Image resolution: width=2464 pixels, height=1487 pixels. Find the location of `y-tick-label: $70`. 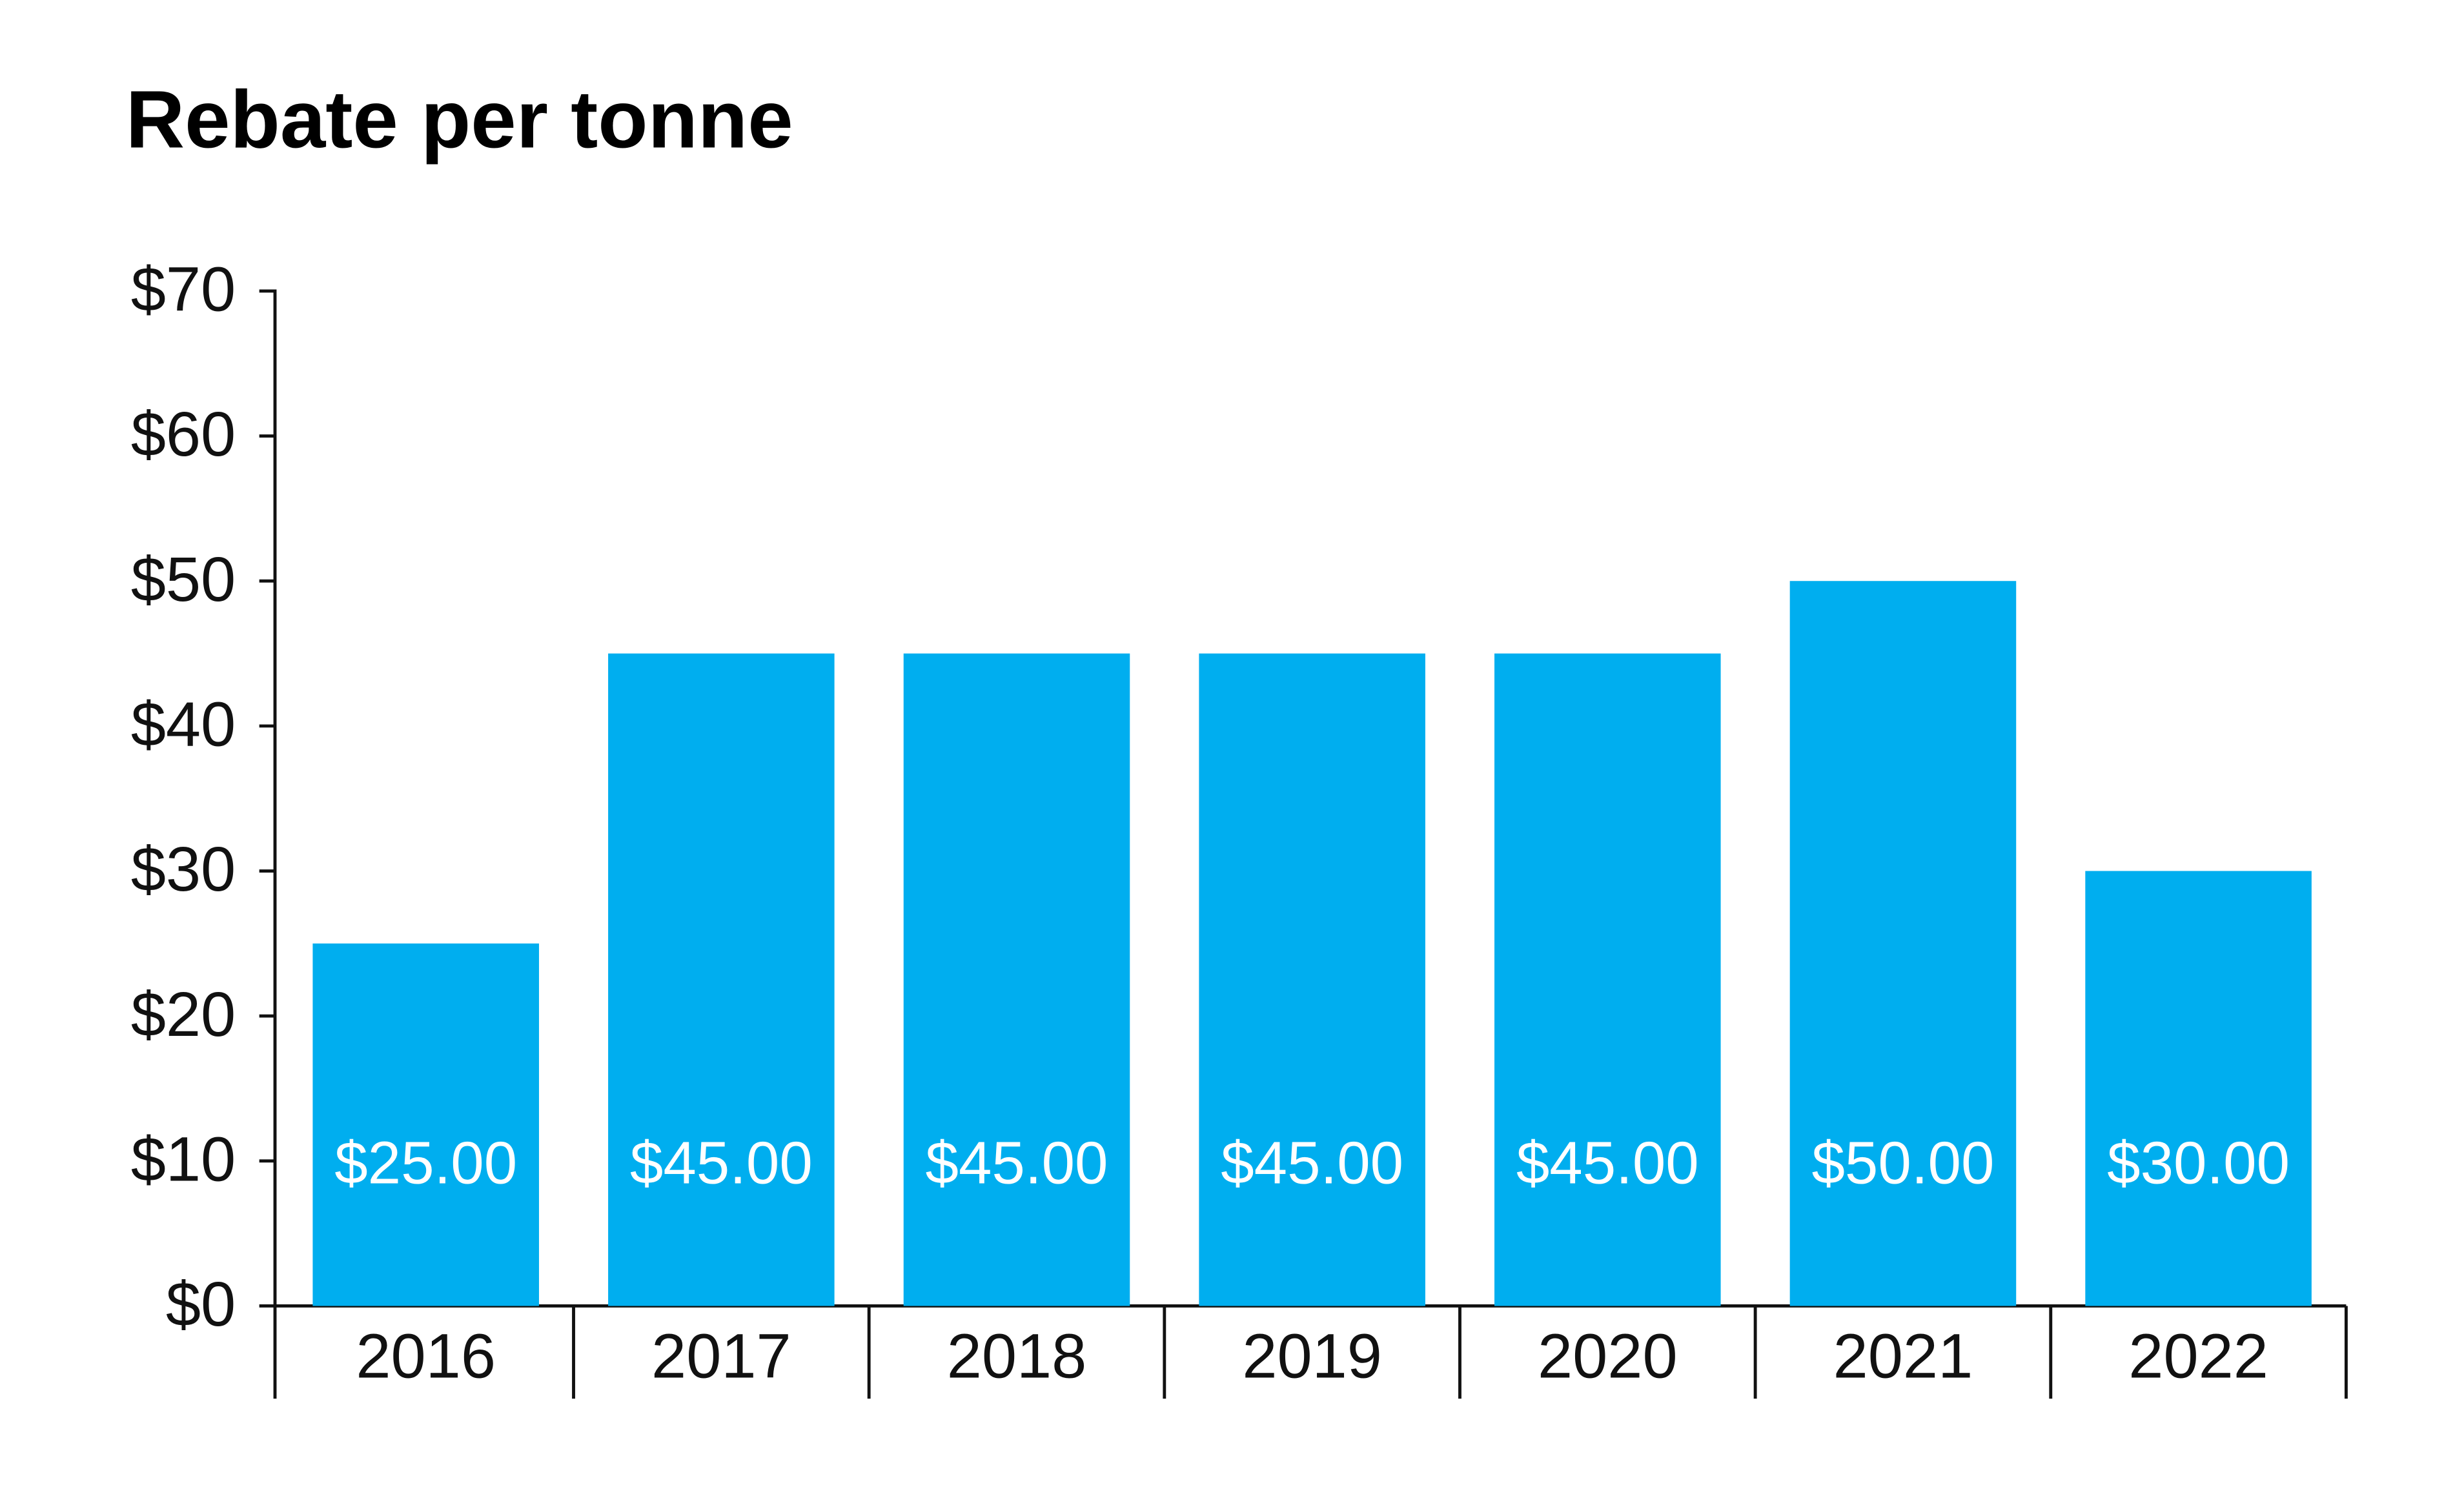

y-tick-label: $70 is located at coordinates (183, 289).